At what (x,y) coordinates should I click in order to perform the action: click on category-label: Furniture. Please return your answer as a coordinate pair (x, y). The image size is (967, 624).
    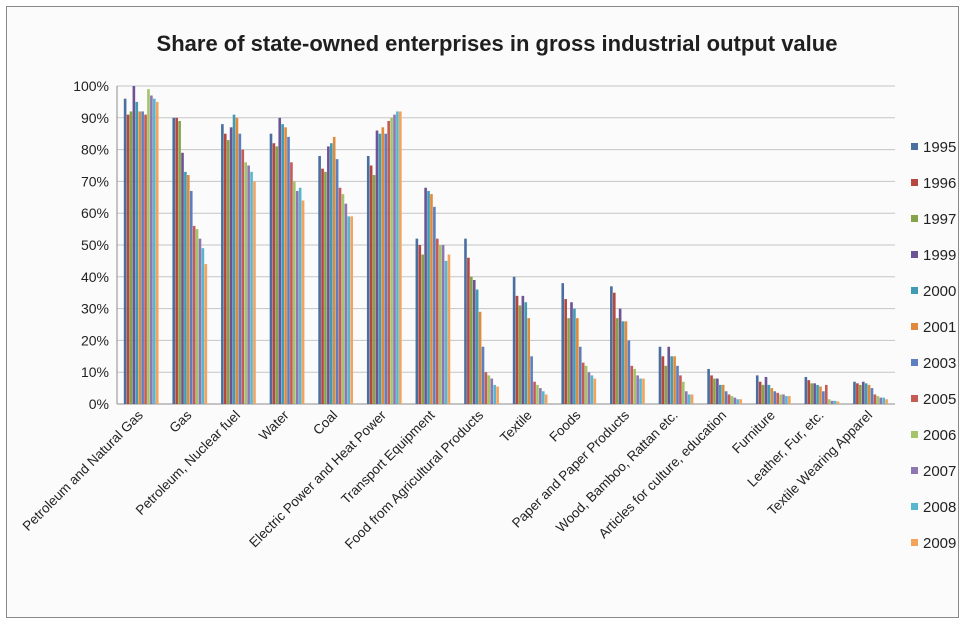
    Looking at the image, I should click on (753, 432).